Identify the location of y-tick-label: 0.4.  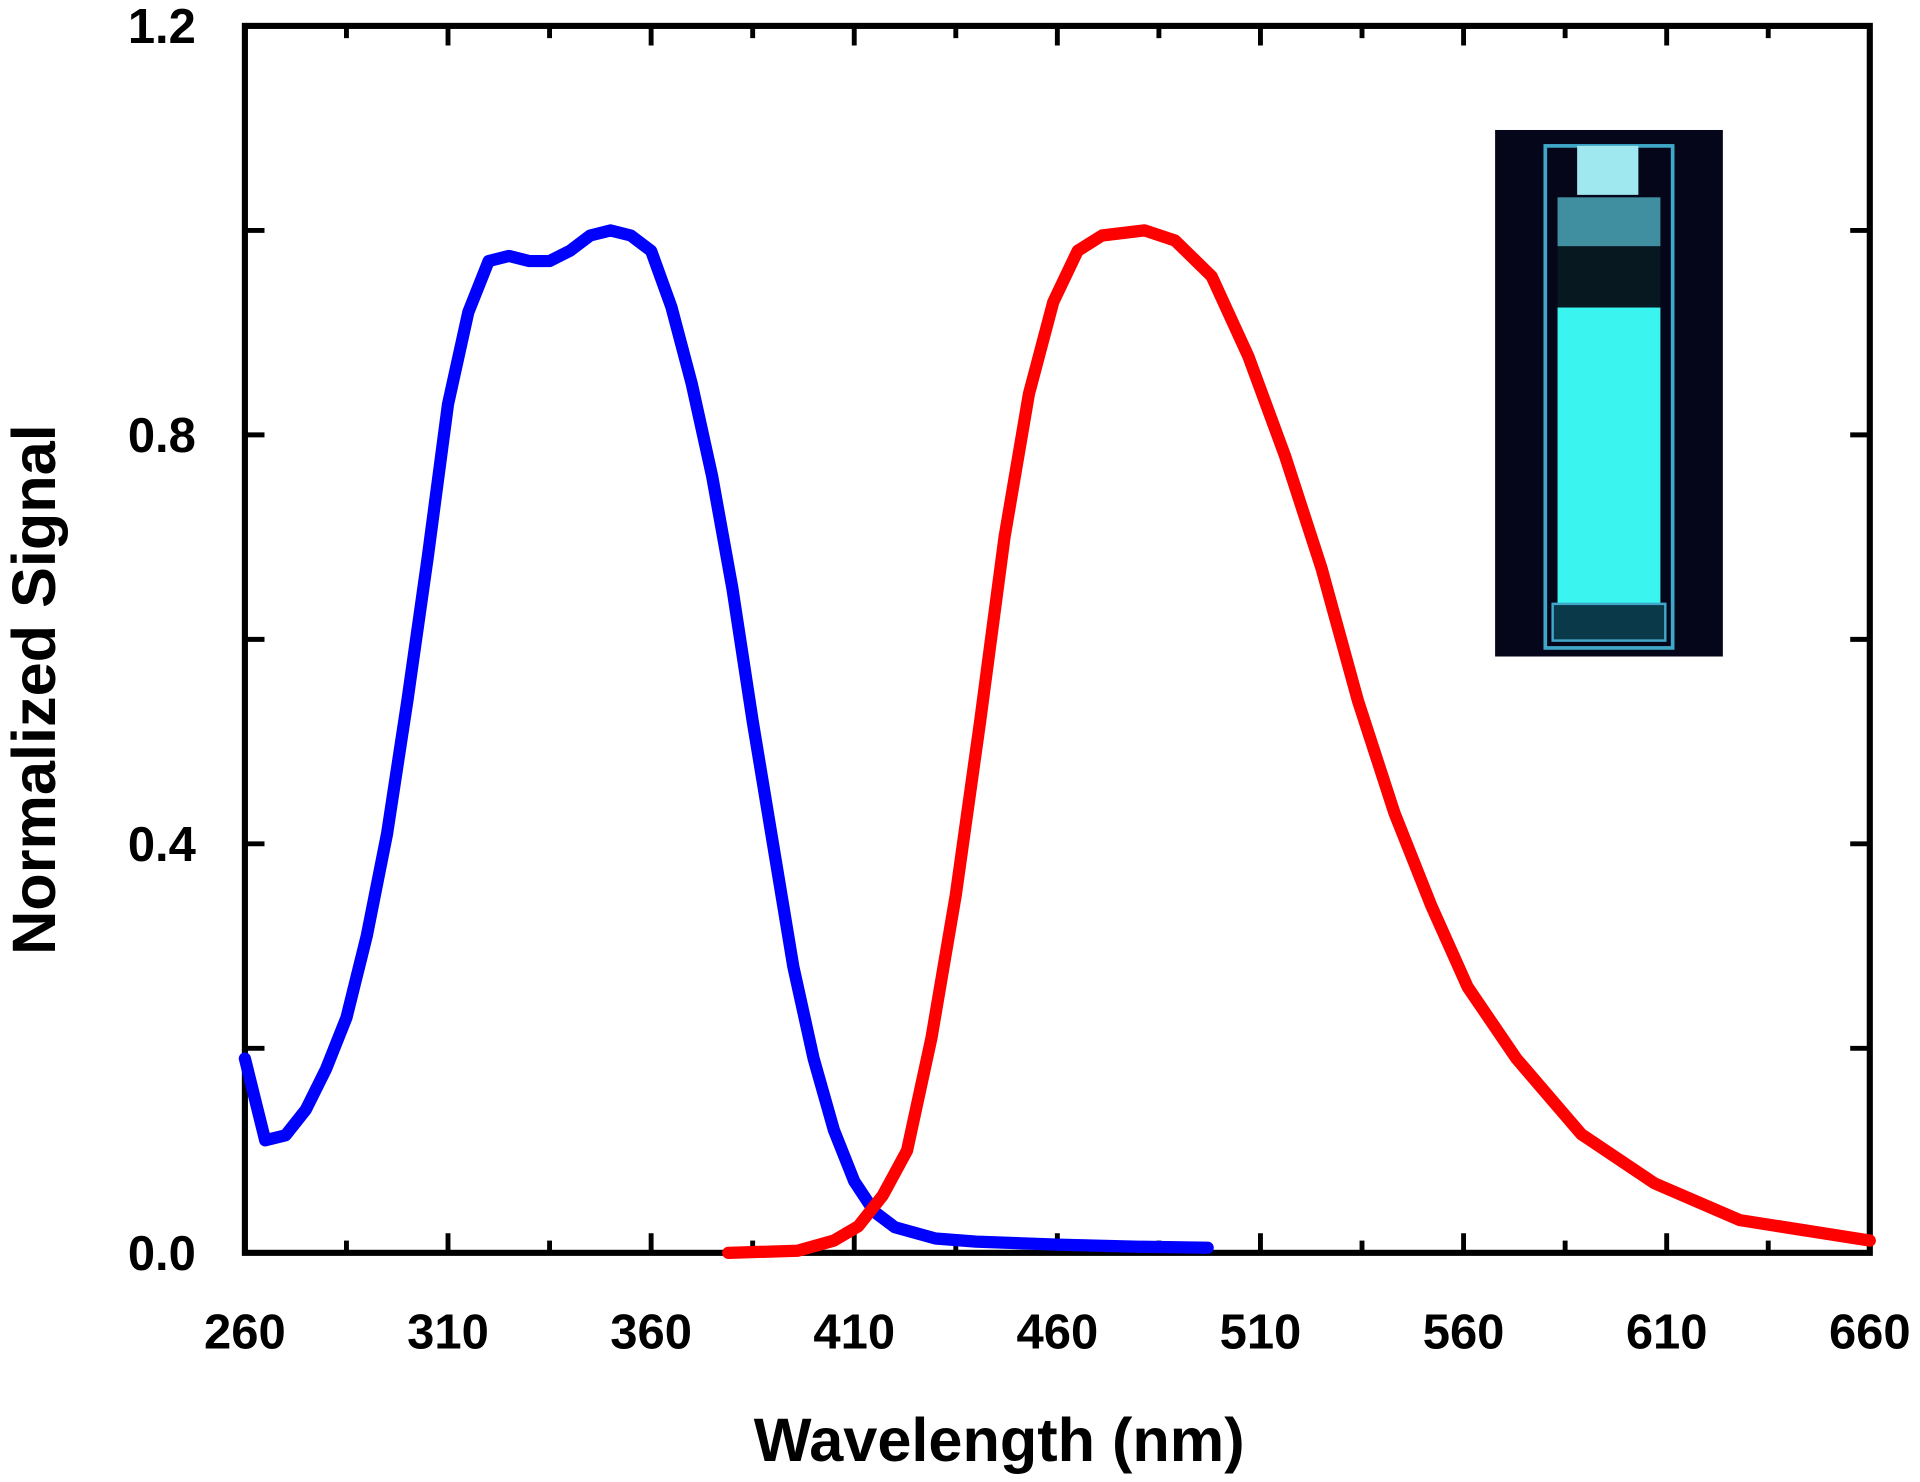
(162, 845).